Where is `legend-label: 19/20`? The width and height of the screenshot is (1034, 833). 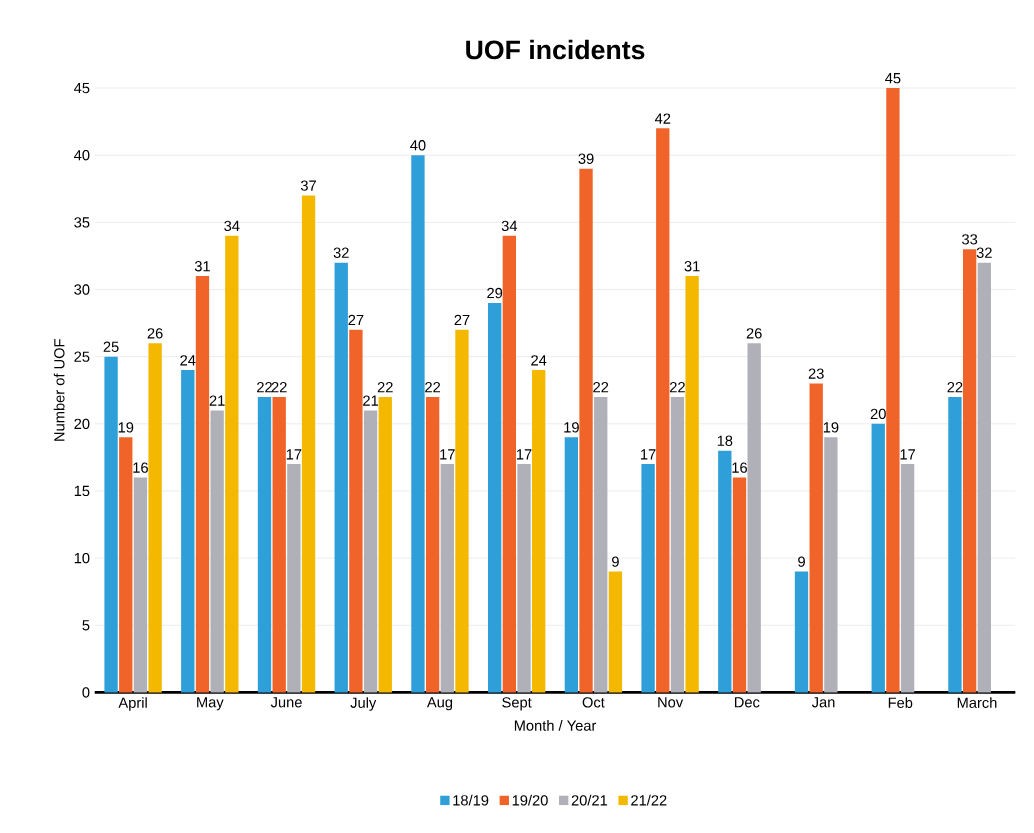 legend-label: 19/20 is located at coordinates (530, 800).